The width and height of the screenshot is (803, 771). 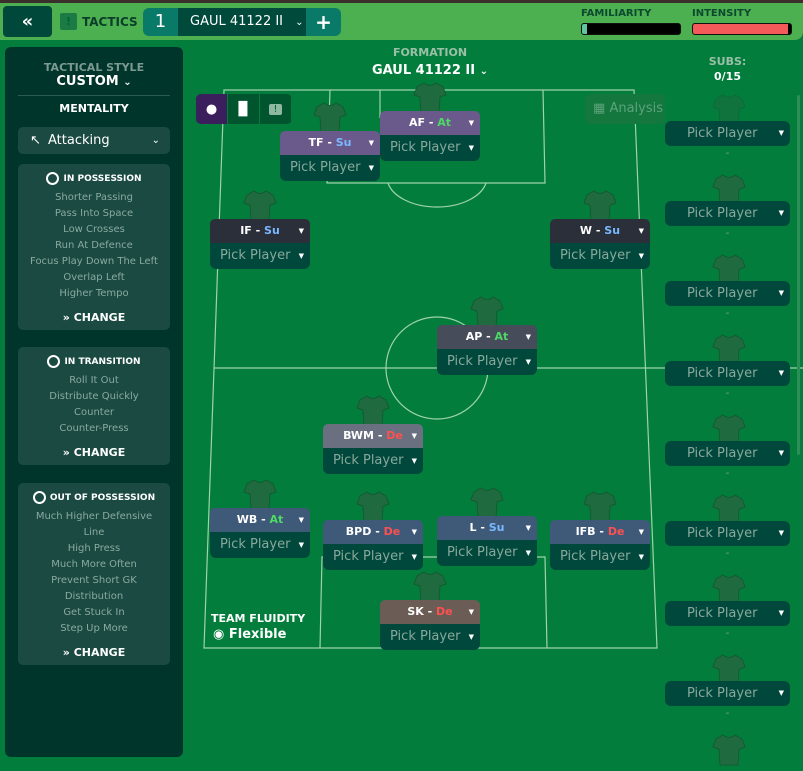 I want to click on role-selector: W - Su ▼, so click(x=600, y=231).